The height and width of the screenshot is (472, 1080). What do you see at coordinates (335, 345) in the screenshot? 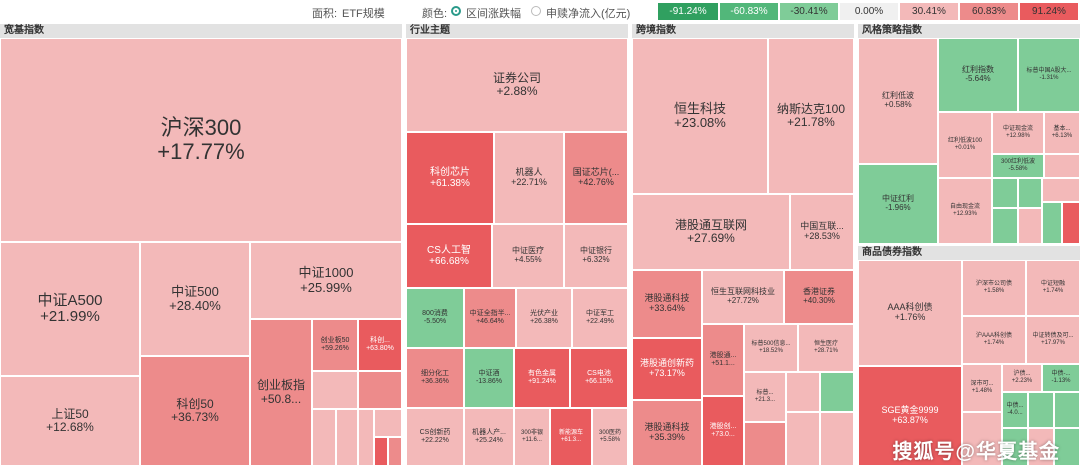
I see `tile-cyb50: 创业板50 +59.26%` at bounding box center [335, 345].